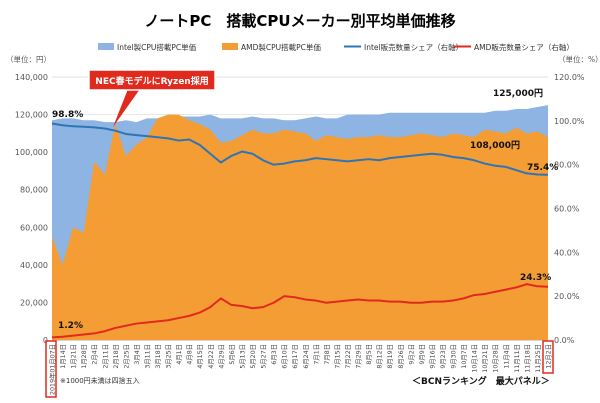  Describe the element at coordinates (285, 356) in the screenshot. I see `x-tick-label: 6月10日` at that location.